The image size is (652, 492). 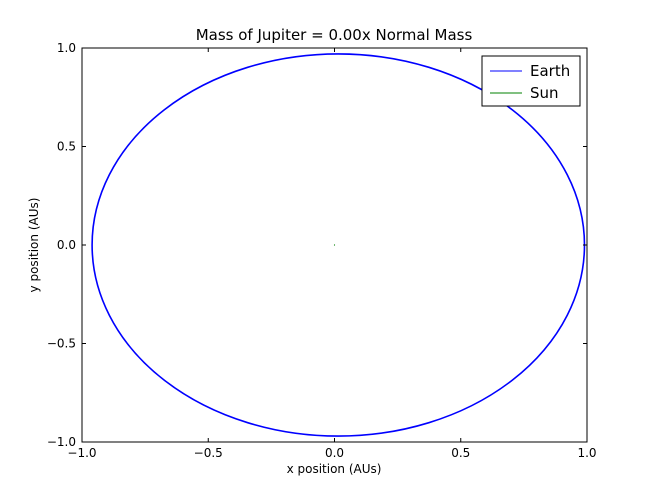 What do you see at coordinates (334, 469) in the screenshot?
I see `x-axis-label: x position (AUs)` at bounding box center [334, 469].